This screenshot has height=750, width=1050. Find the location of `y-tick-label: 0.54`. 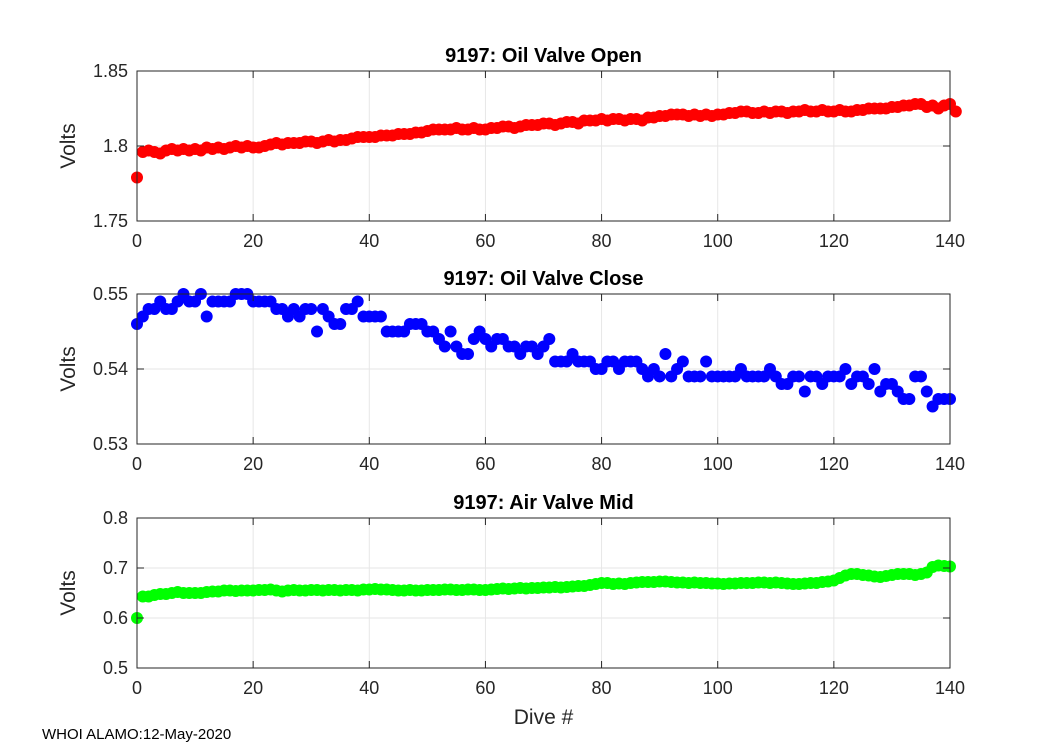

y-tick-label: 0.54 is located at coordinates (110, 369).